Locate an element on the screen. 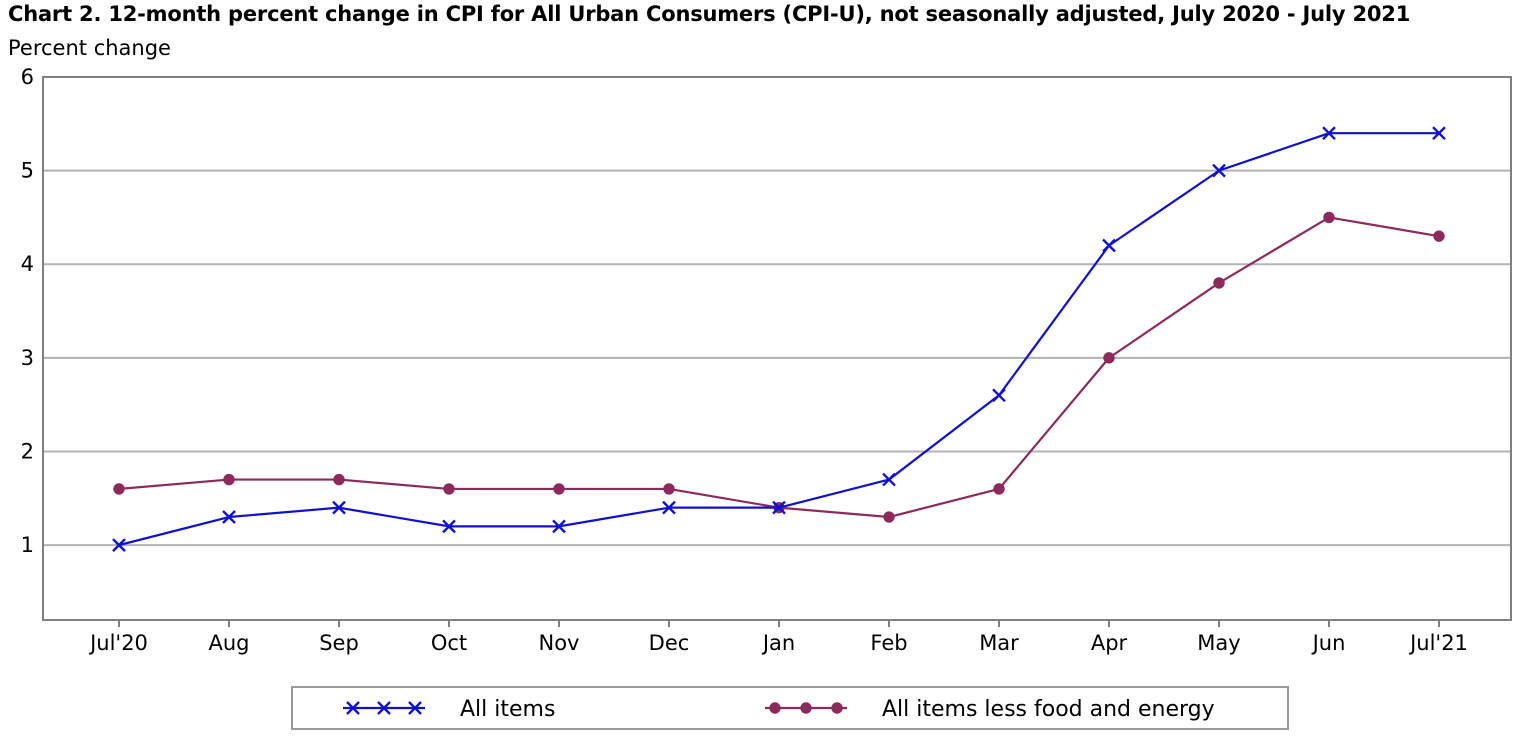 The width and height of the screenshot is (1520, 736). legend-label: All items is located at coordinates (507, 709).